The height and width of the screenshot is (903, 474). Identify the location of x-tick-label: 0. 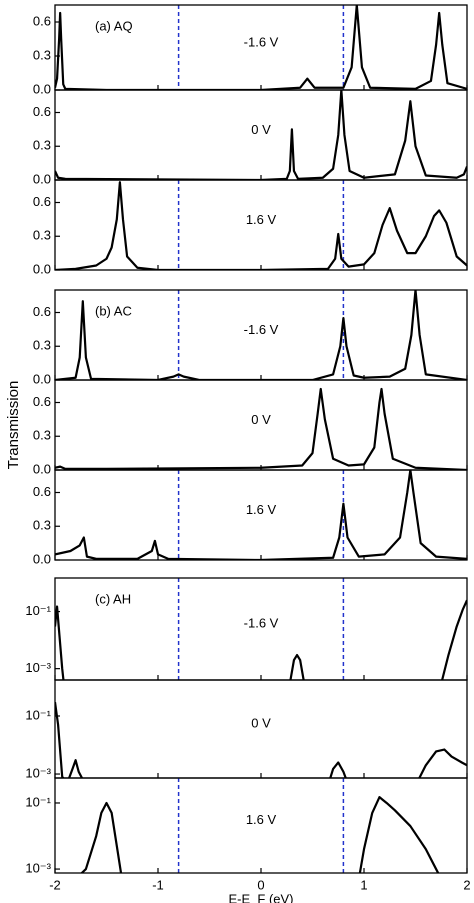
(260, 884).